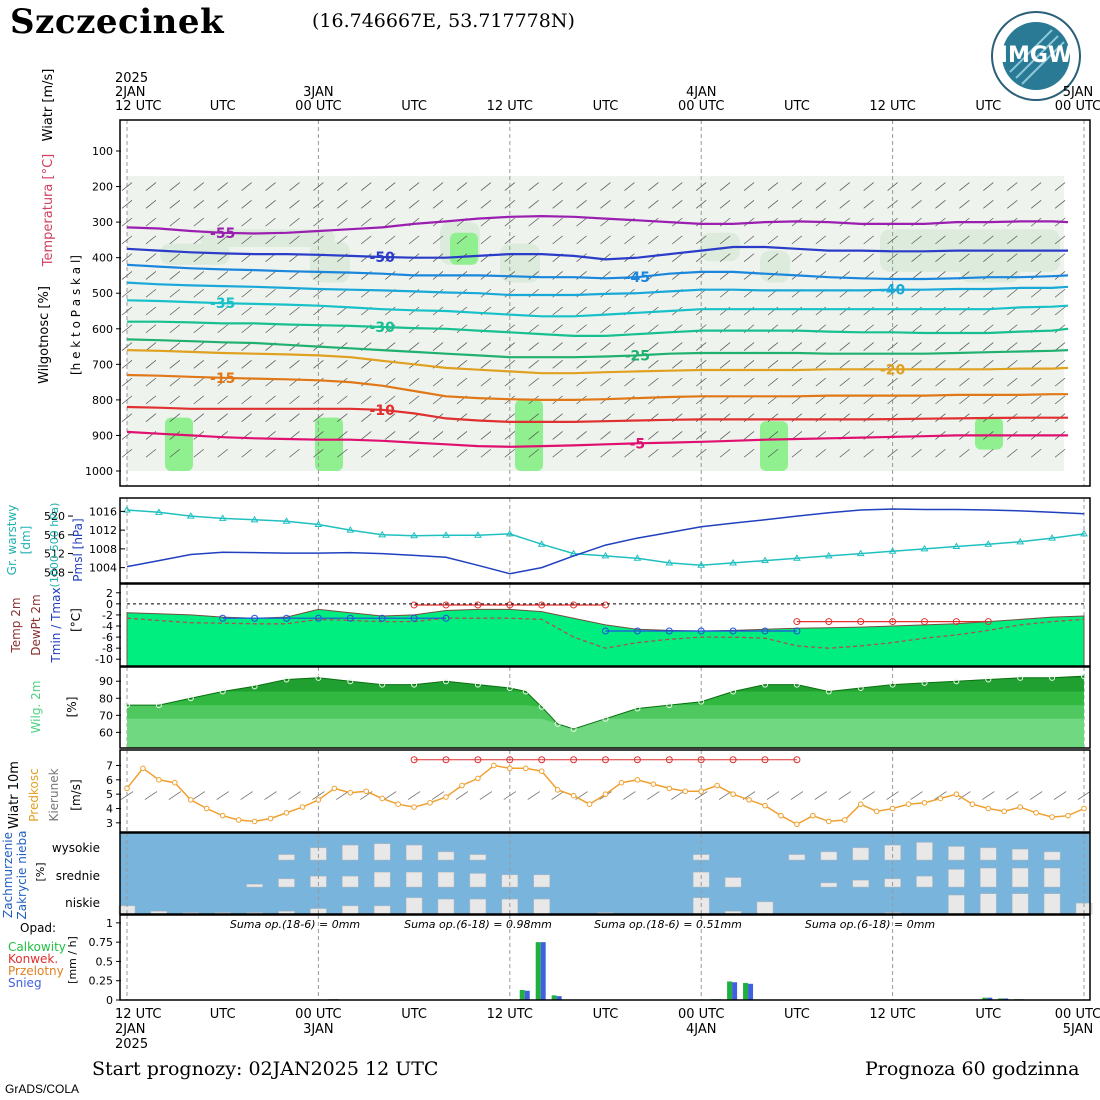 This screenshot has height=1100, width=1100. I want to click on panel-precipitation, so click(605, 957).